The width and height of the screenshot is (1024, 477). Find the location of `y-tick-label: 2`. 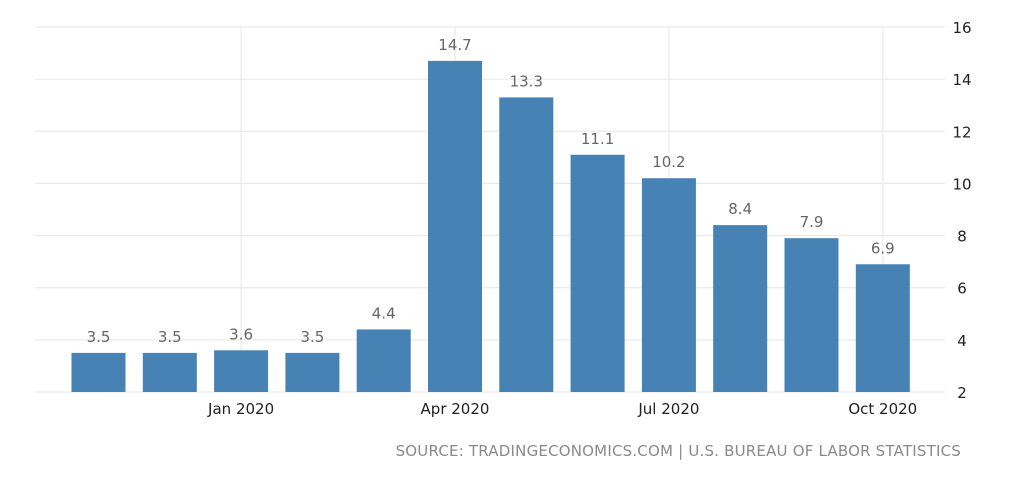

y-tick-label: 2 is located at coordinates (962, 393).